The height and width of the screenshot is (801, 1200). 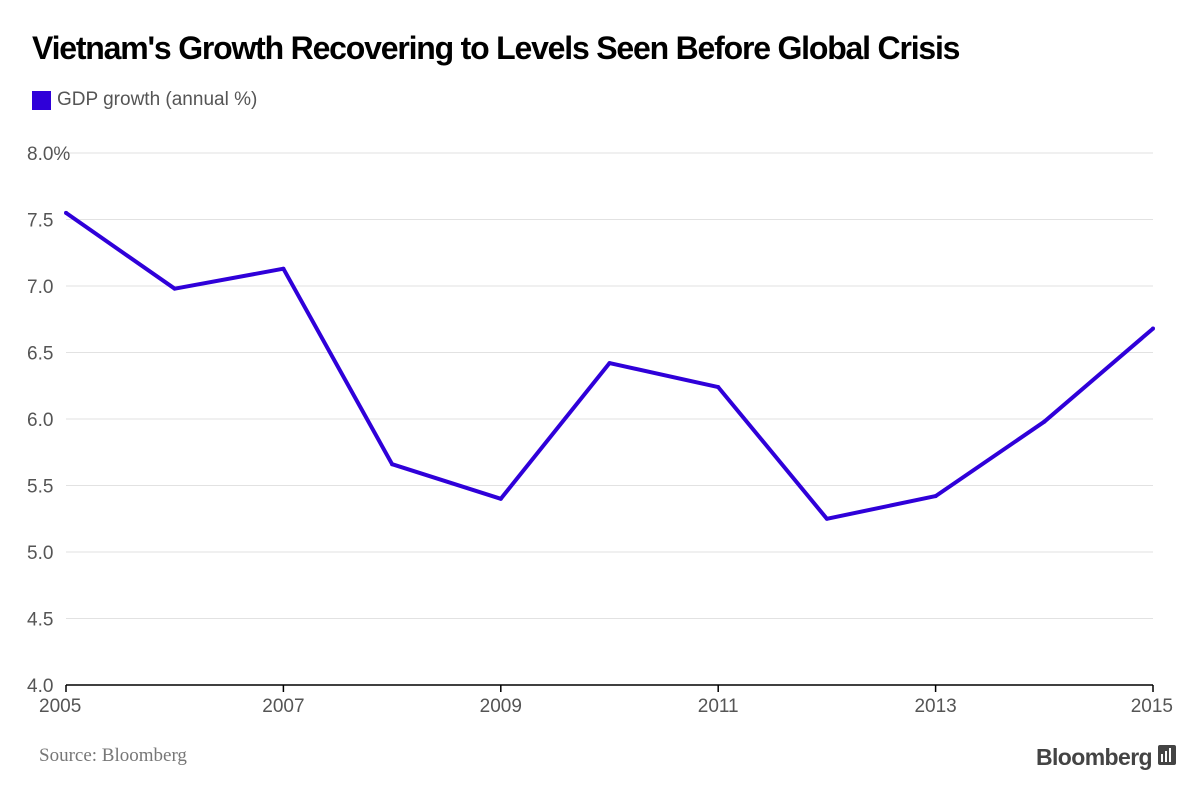 I want to click on legend-swatch, so click(x=41, y=100).